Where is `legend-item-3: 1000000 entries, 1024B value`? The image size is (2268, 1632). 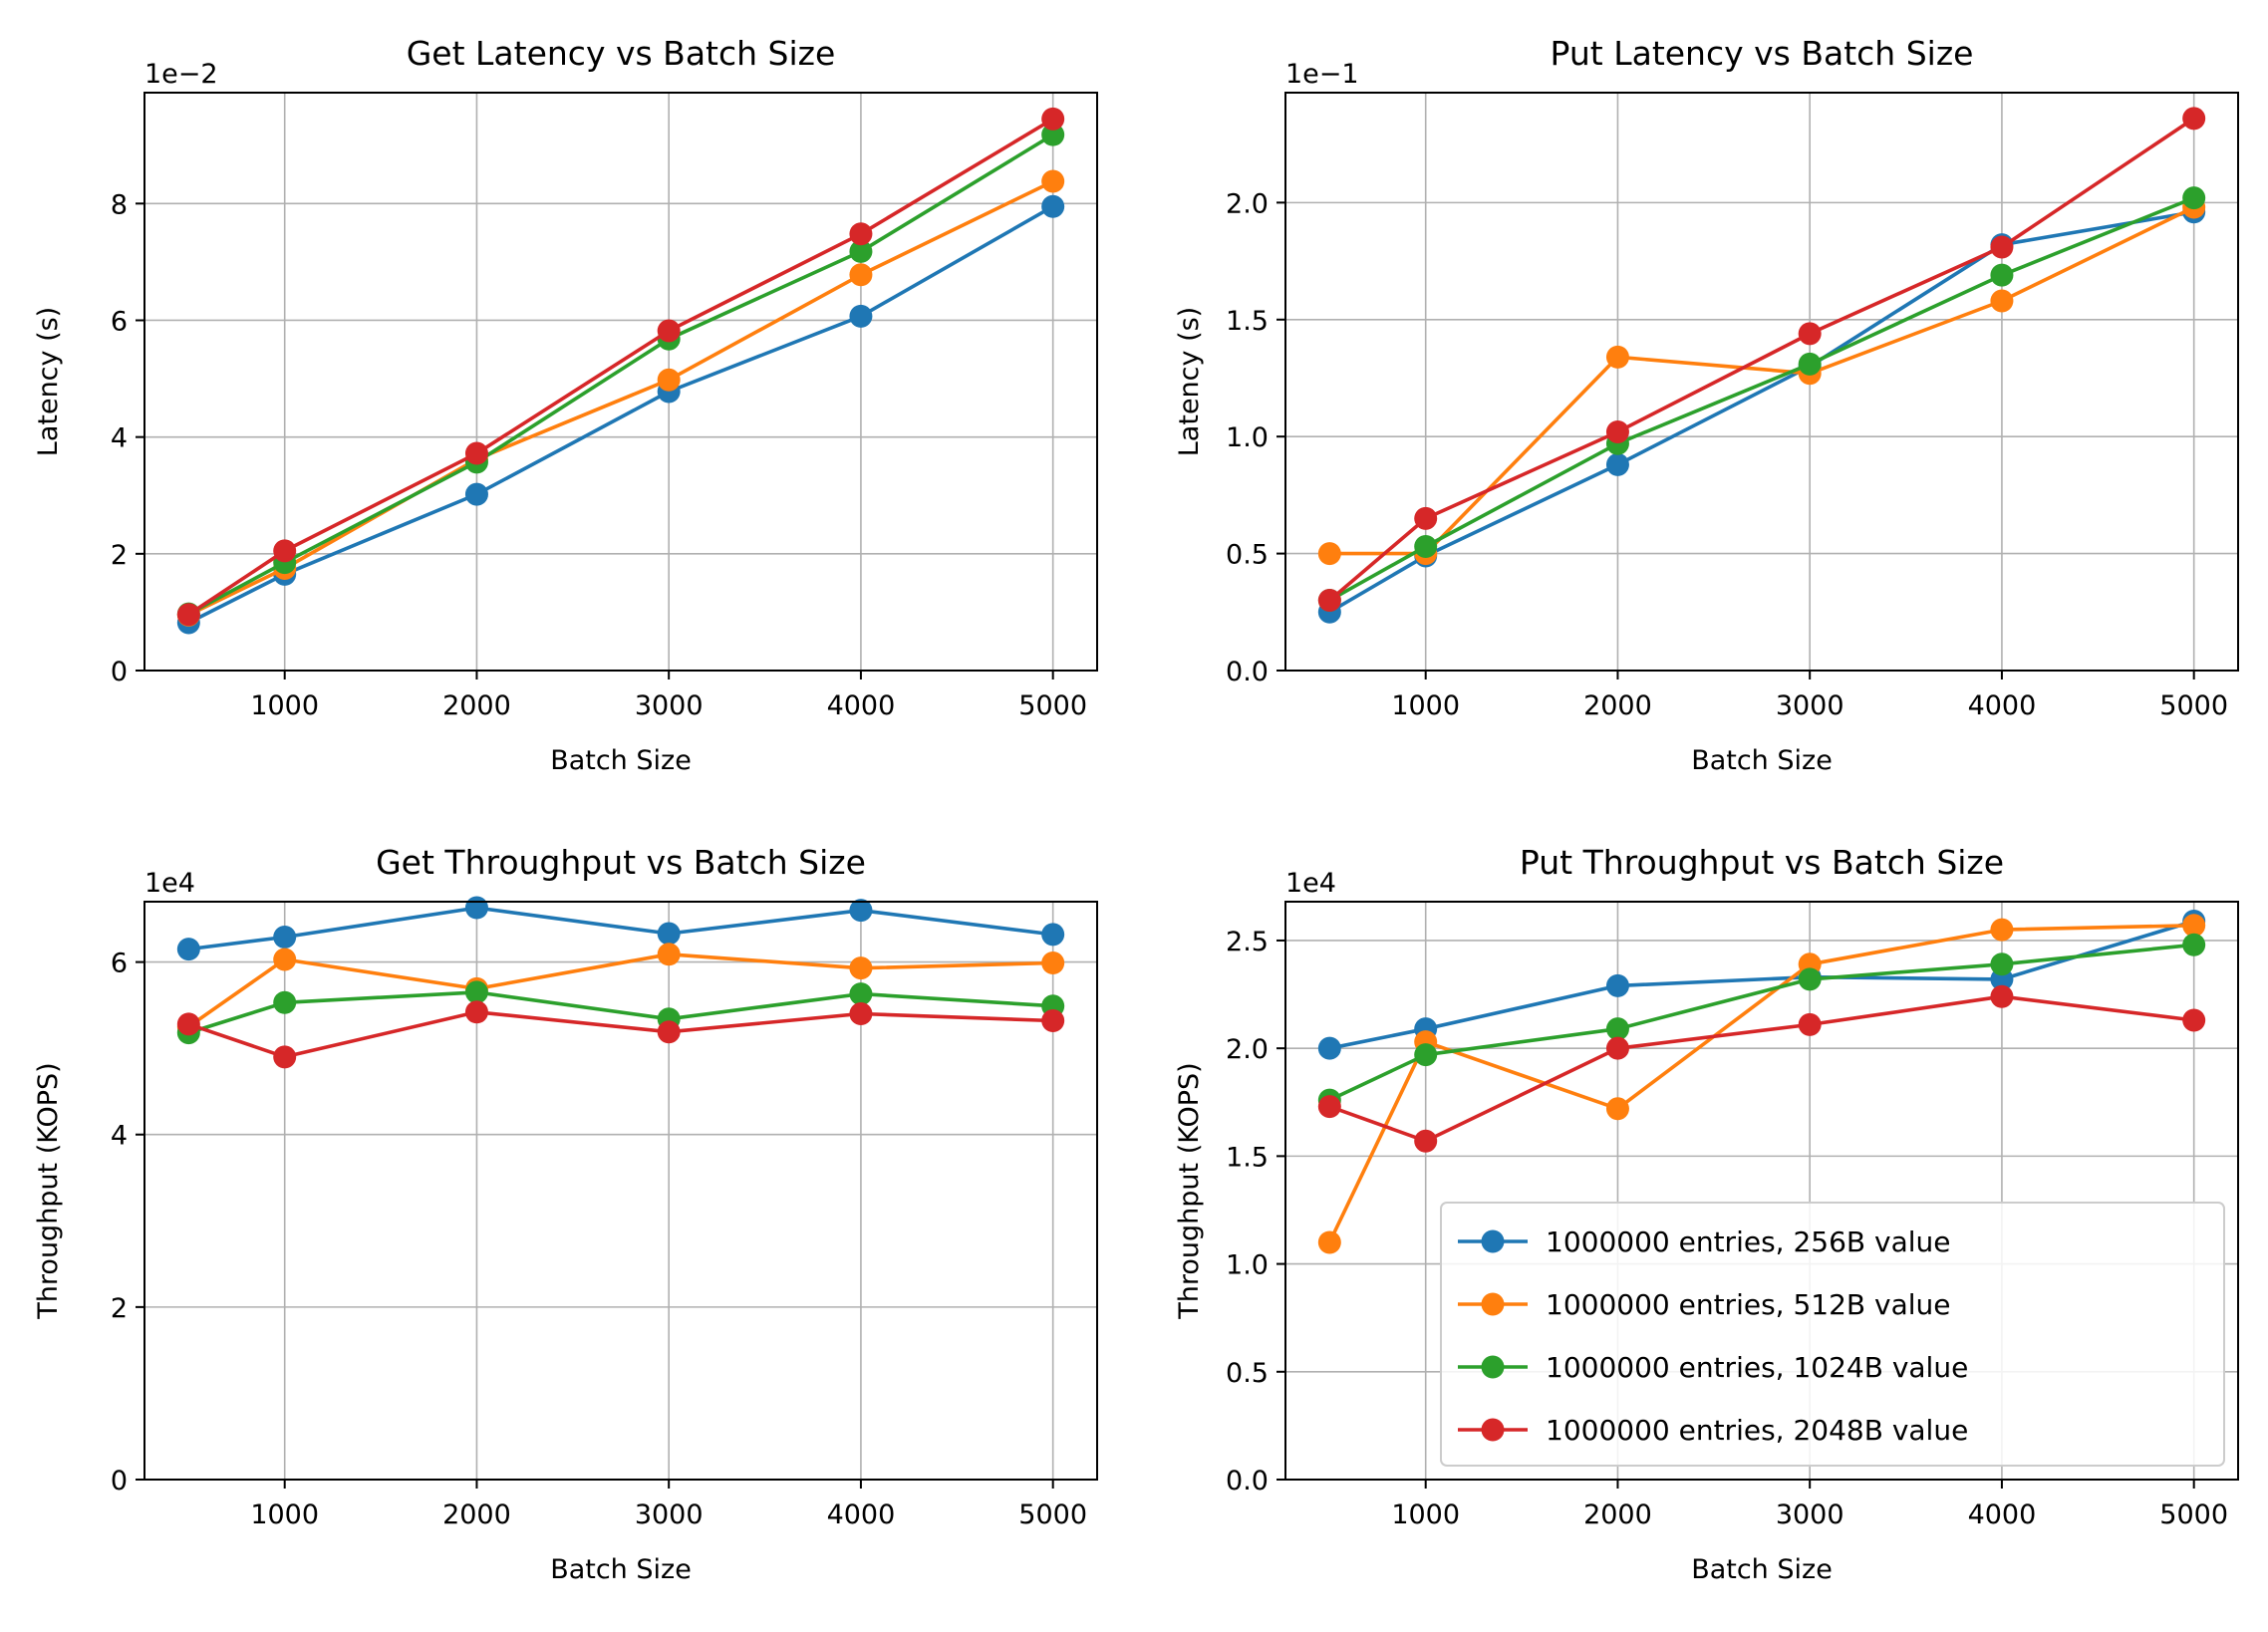
legend-item-3: 1000000 entries, 1024B value is located at coordinates (1713, 1367).